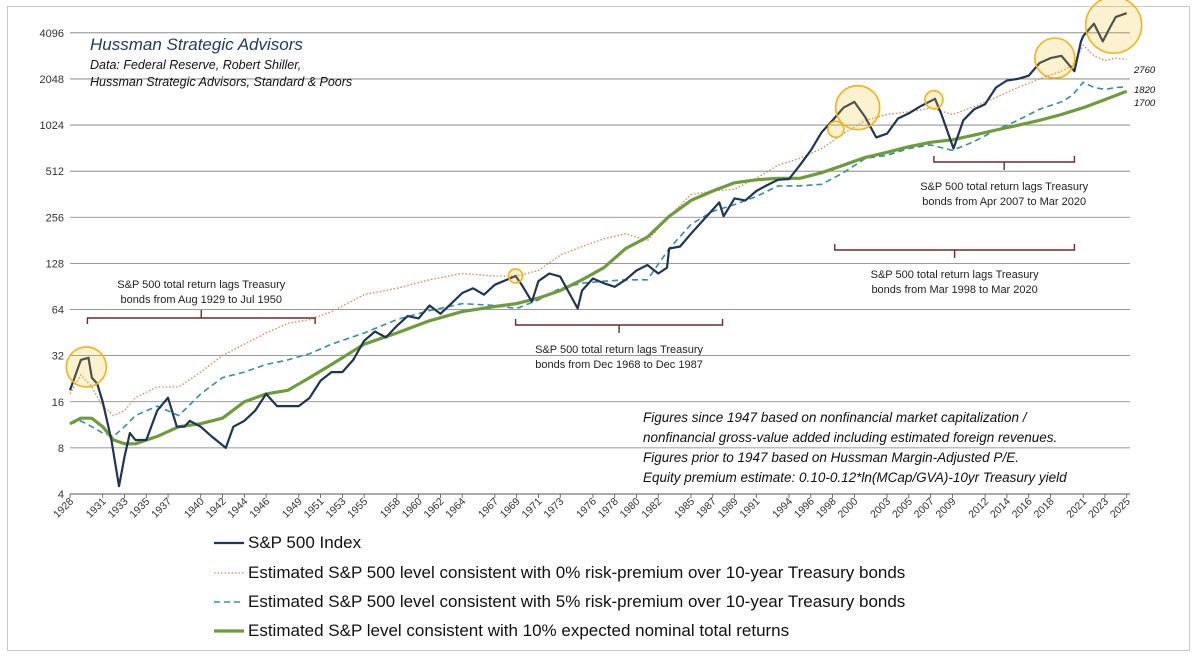 The width and height of the screenshot is (1199, 660). Describe the element at coordinates (1098, 508) in the screenshot. I see `x-tick-label-2023: 2023` at that location.